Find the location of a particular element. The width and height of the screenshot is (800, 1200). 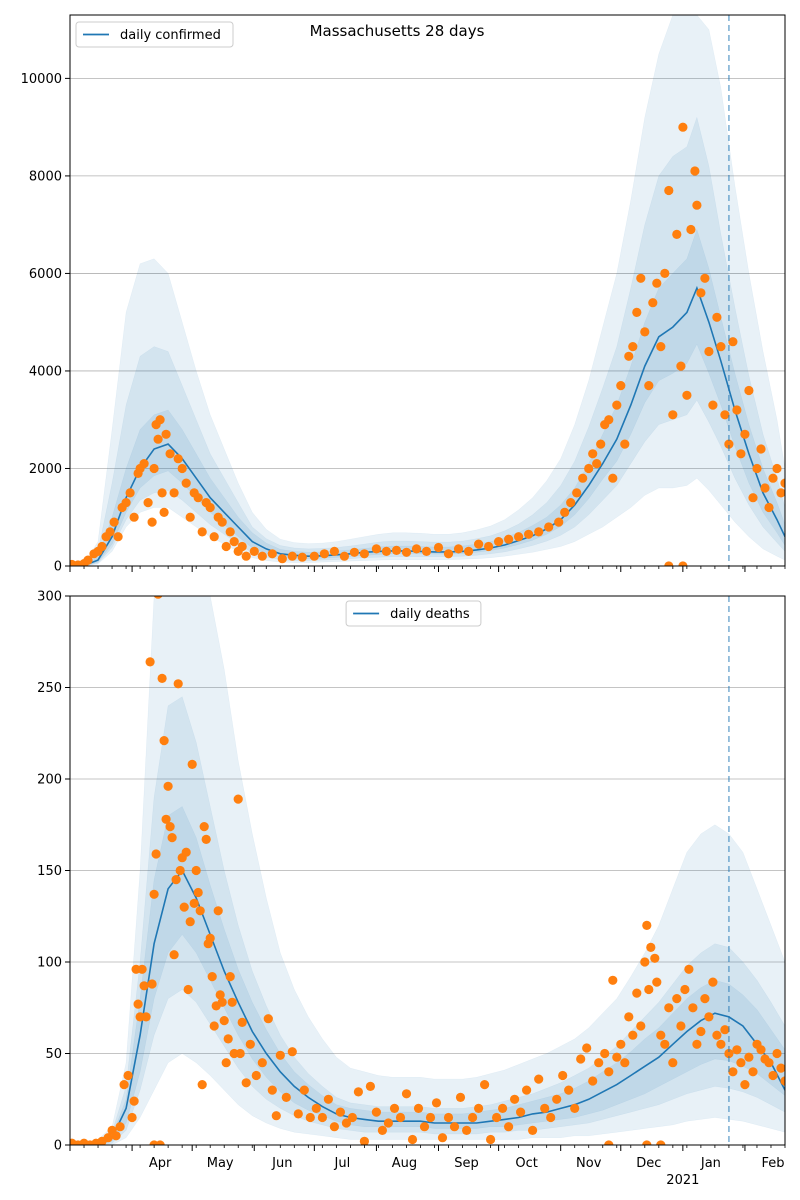

x-year-label: 2021 is located at coordinates (682, 1180).